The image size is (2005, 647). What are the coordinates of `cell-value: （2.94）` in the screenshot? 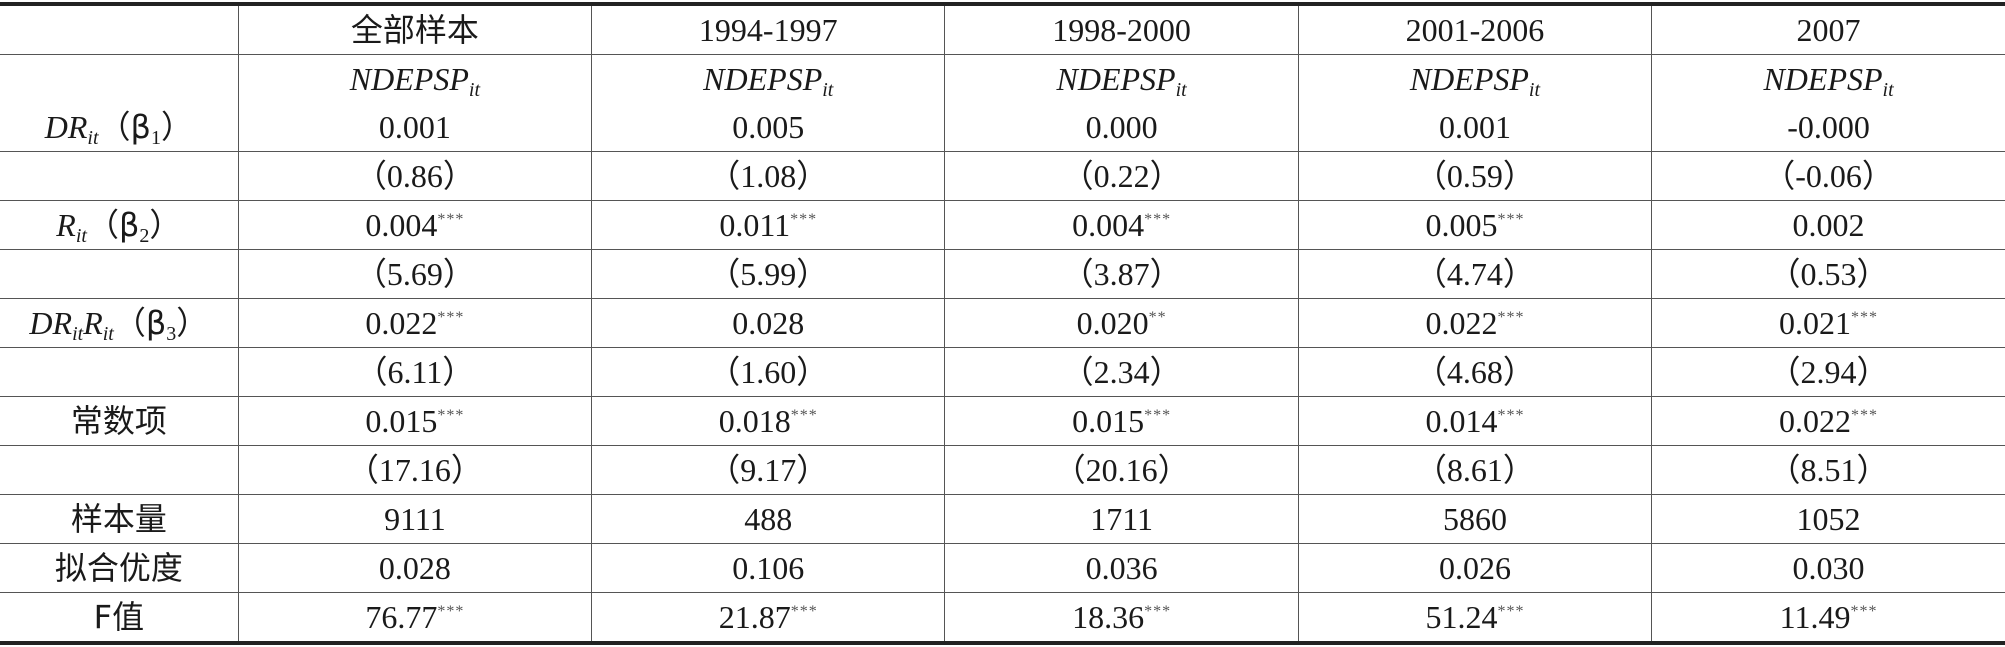 It's located at (1828, 372).